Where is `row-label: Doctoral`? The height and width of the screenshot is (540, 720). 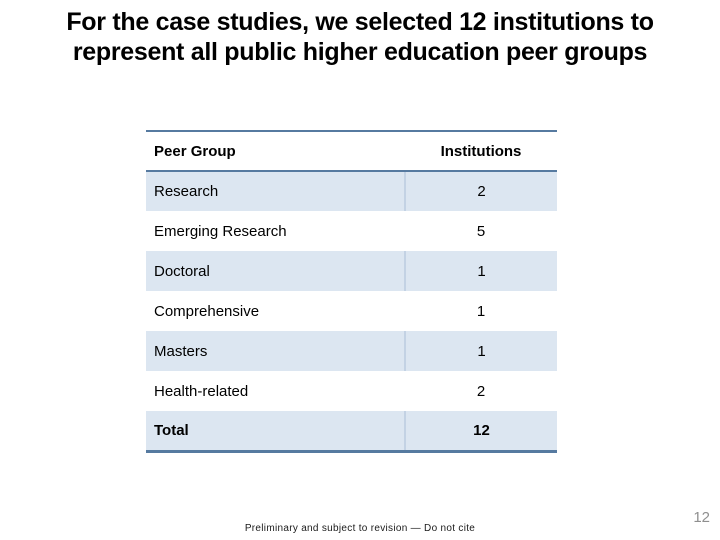 row-label: Doctoral is located at coordinates (276, 271).